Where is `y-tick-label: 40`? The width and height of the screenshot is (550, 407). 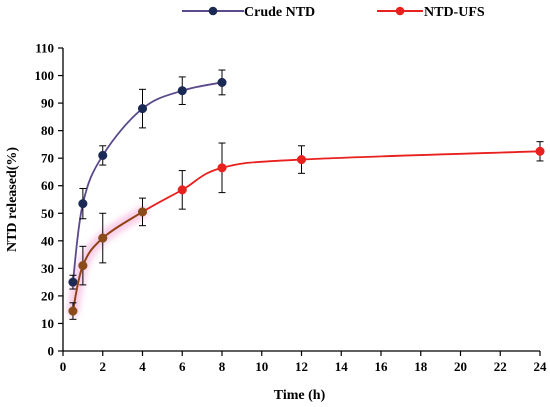 y-tick-label: 40 is located at coordinates (47, 240).